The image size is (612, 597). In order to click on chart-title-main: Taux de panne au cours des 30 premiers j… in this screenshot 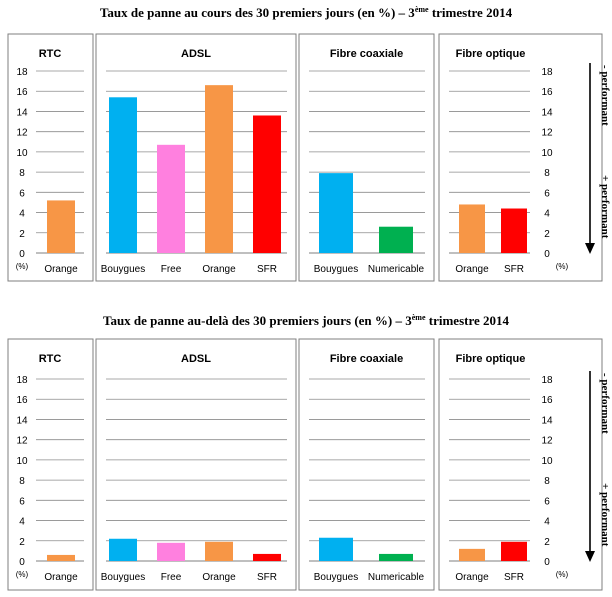, I will do `click(257, 12)`.